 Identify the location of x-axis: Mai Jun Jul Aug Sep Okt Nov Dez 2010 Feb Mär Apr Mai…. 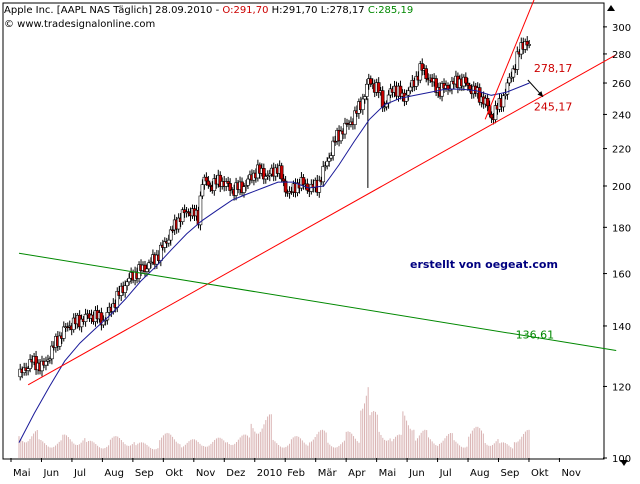
(295, 468).